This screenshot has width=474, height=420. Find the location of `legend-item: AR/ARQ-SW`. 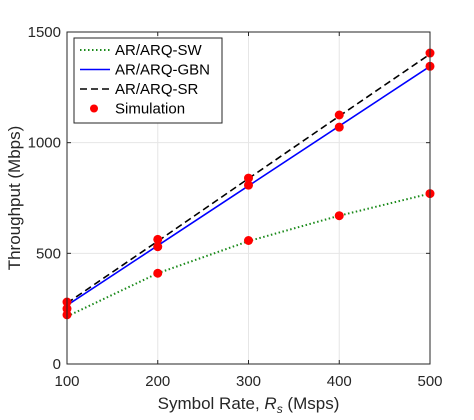

legend-item: AR/ARQ-SW is located at coordinates (141, 50).